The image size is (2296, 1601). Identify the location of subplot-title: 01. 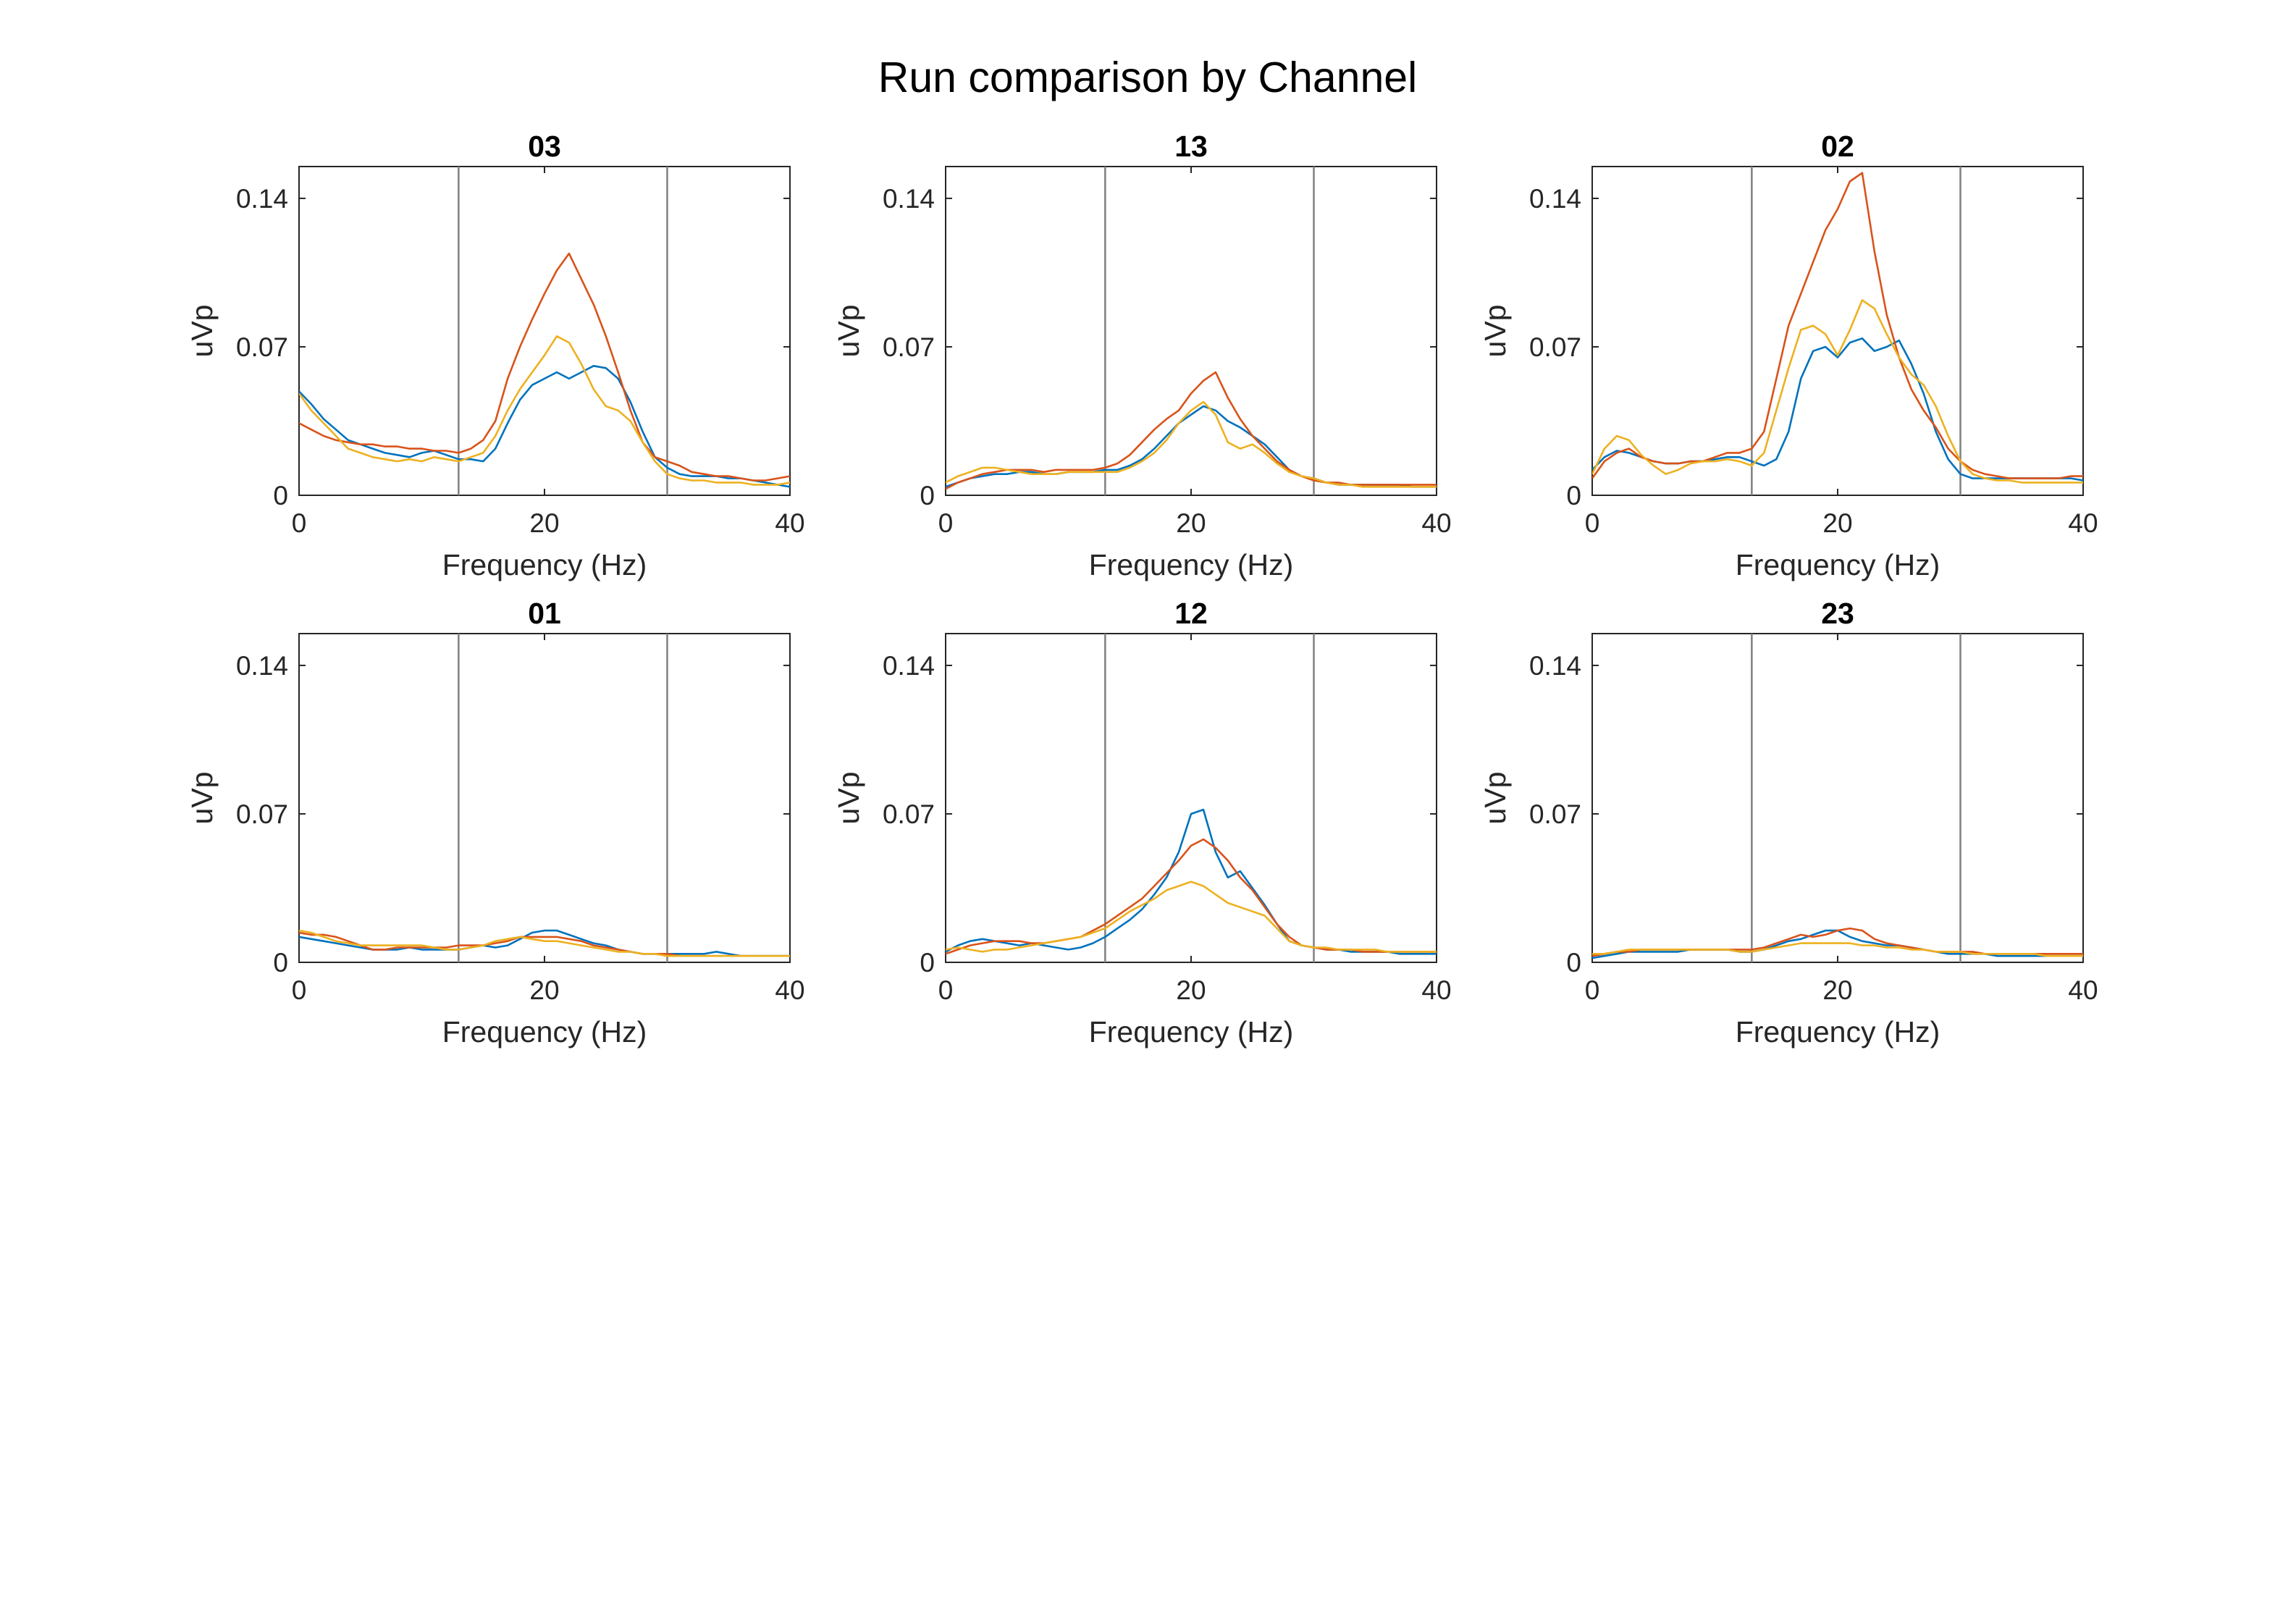
(545, 613).